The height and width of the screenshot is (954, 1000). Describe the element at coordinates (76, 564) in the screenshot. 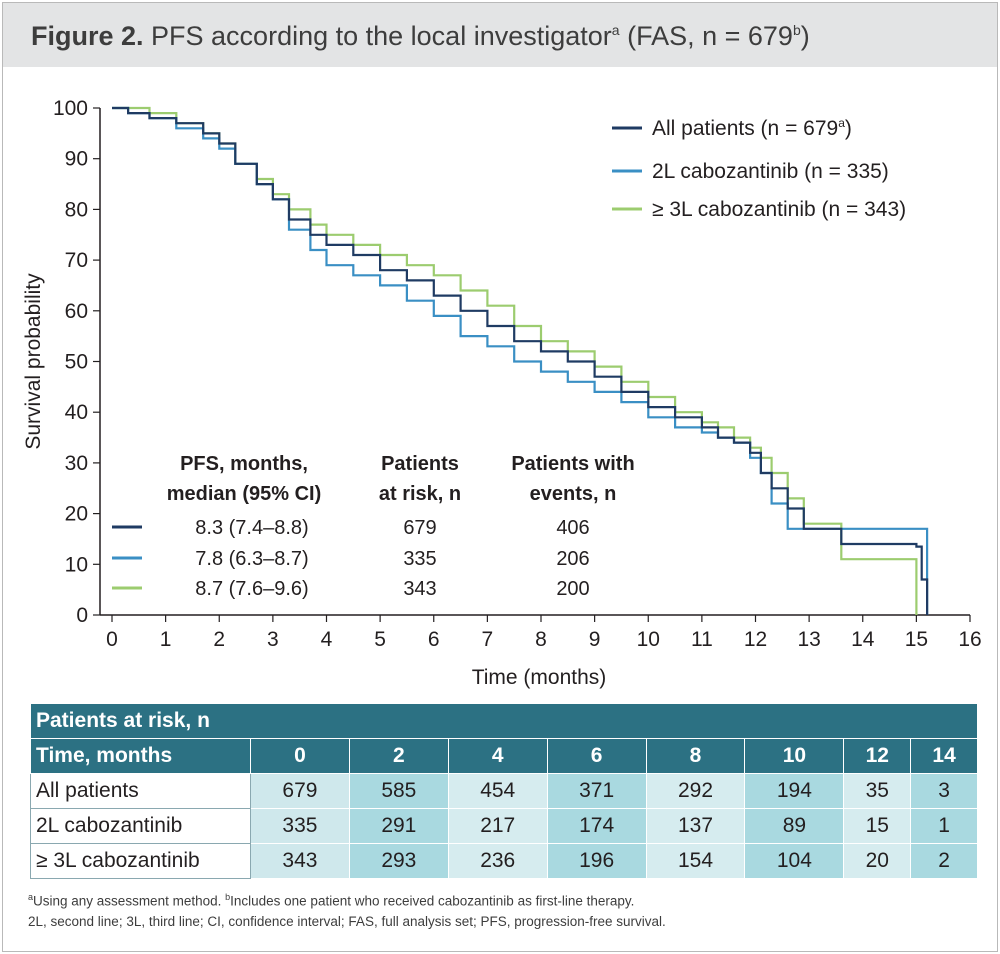

I see `y-tick-label: 10` at that location.